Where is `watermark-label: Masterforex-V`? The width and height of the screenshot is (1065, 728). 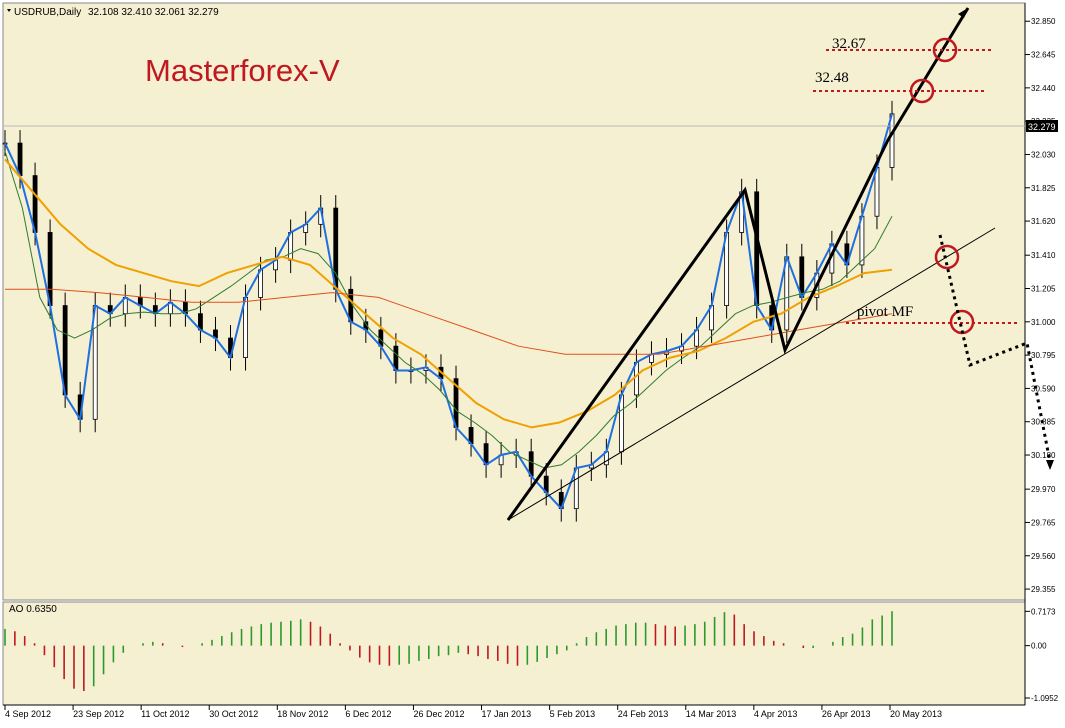 watermark-label: Masterforex-V is located at coordinates (242, 70).